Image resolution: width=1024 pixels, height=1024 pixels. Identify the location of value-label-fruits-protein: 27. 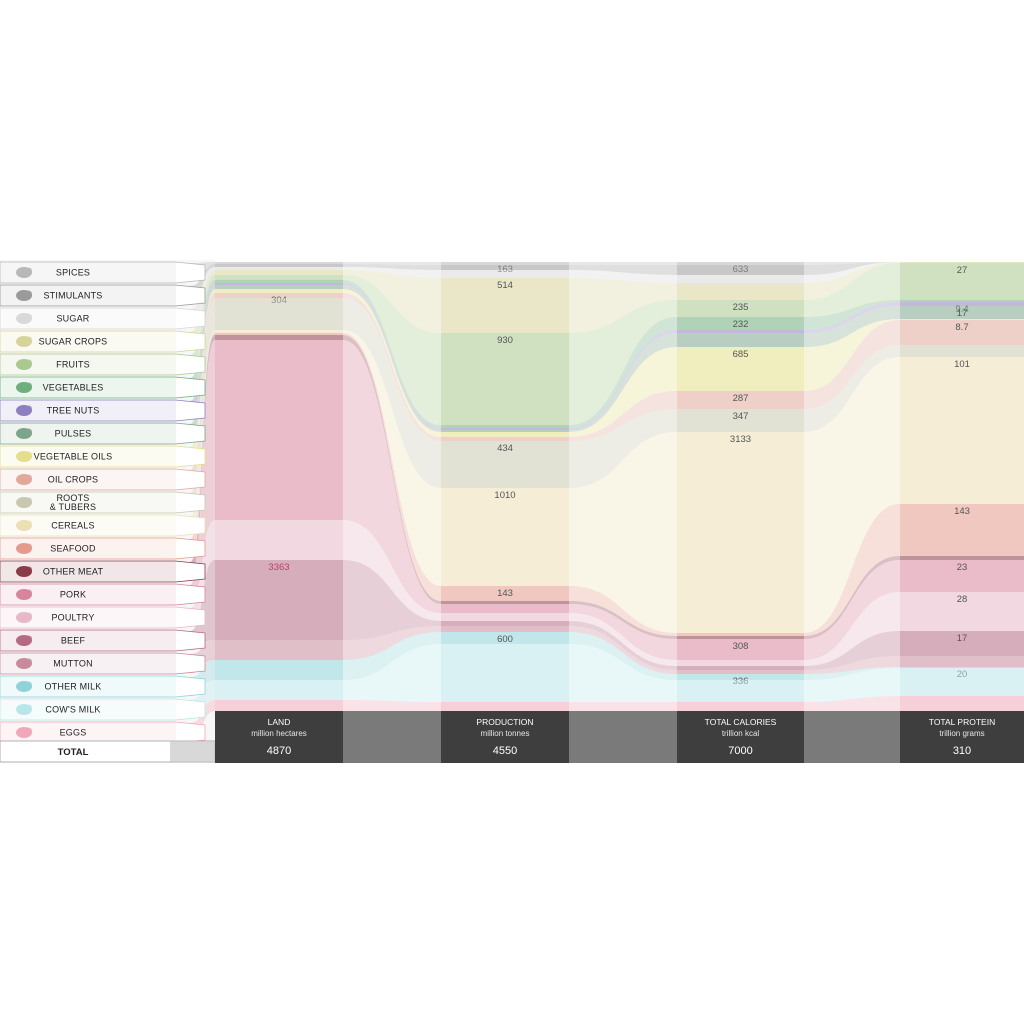
(962, 270).